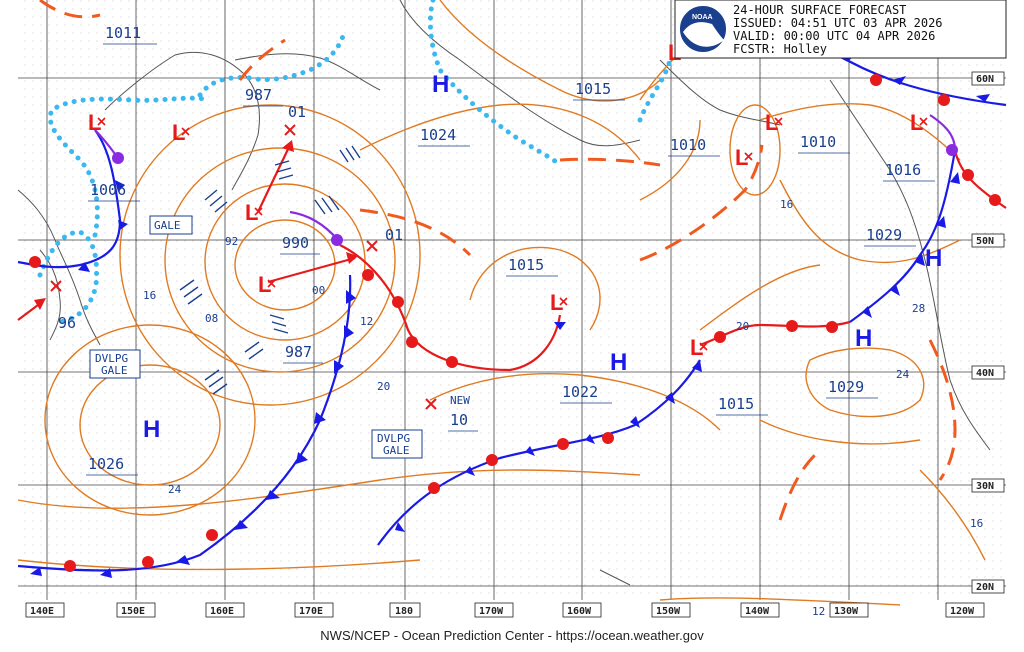 The image size is (1024, 652). What do you see at coordinates (988, 332) in the screenshot?
I see `latitude-labels: 60N 50N 40N 30N 20N` at bounding box center [988, 332].